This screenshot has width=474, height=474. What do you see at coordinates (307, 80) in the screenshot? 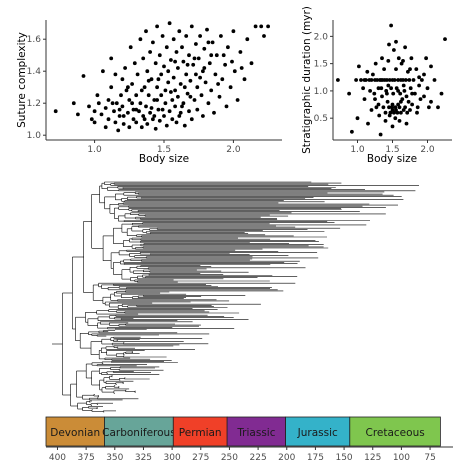
I see `y-axis-label: Stratigraphic duration (myr)` at bounding box center [307, 80].